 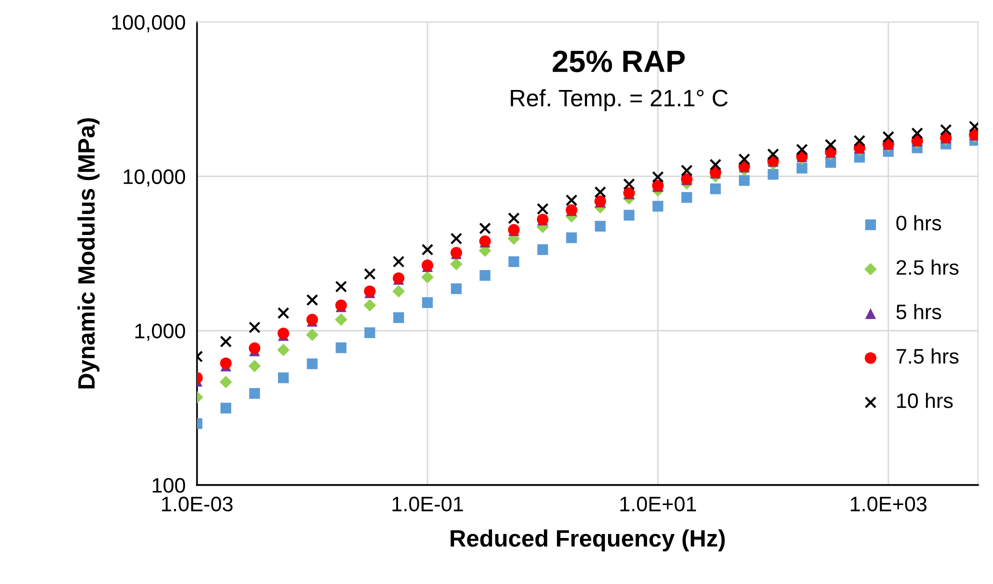 What do you see at coordinates (919, 312) in the screenshot?
I see `legend-label: 5 hrs` at bounding box center [919, 312].